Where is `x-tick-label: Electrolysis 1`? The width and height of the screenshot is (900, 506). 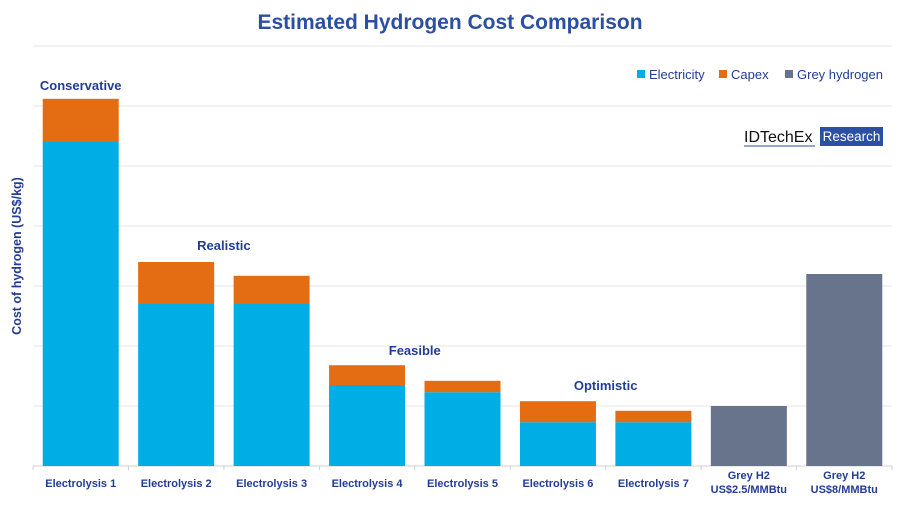 x-tick-label: Electrolysis 1 is located at coordinates (80, 484).